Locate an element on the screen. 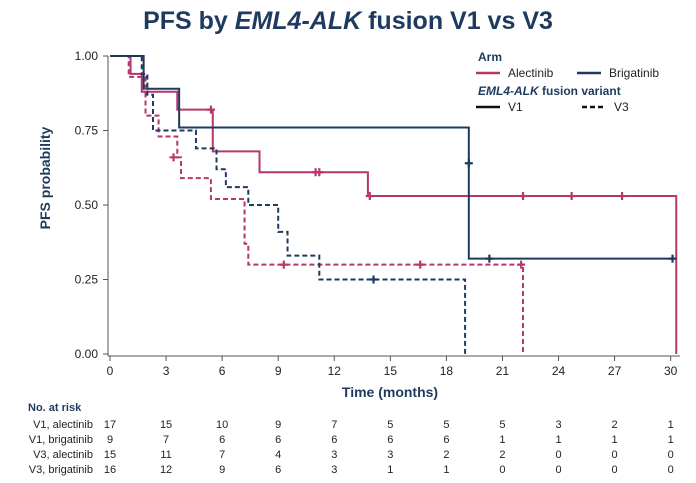  legend-arm-heading: Arm is located at coordinates (490, 57).